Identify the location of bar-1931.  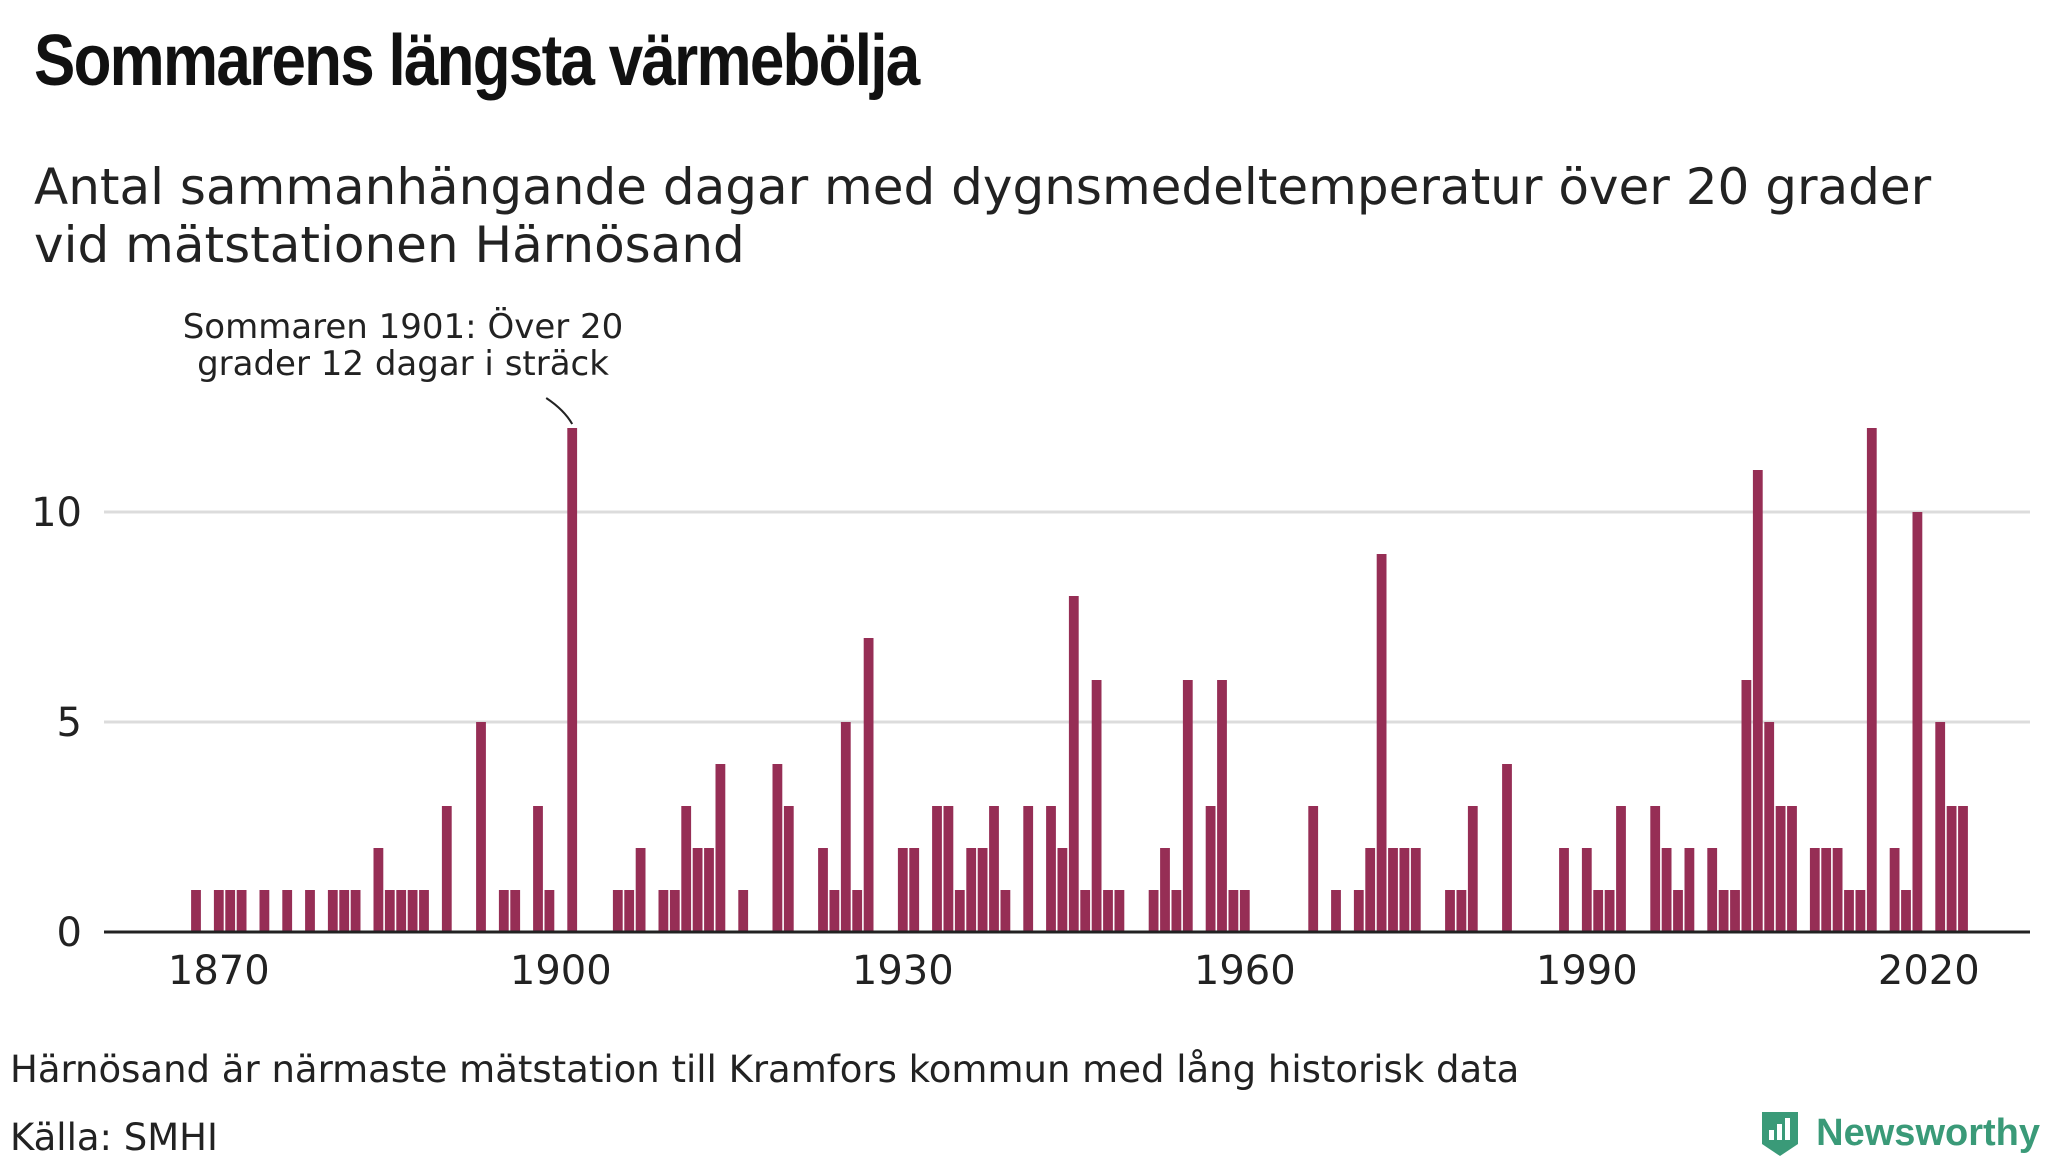
(914, 890).